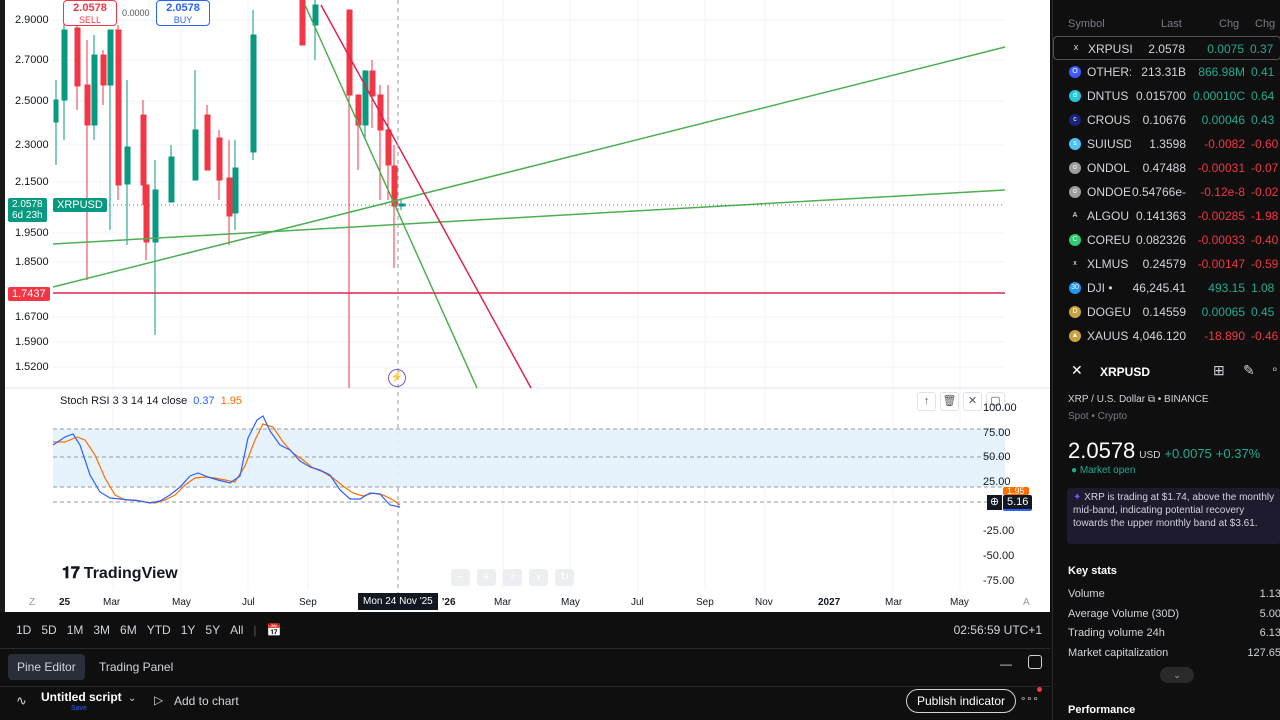 Image resolution: width=1280 pixels, height=720 pixels. Describe the element at coordinates (538, 577) in the screenshot. I see `scroll-right-button: ›` at that location.